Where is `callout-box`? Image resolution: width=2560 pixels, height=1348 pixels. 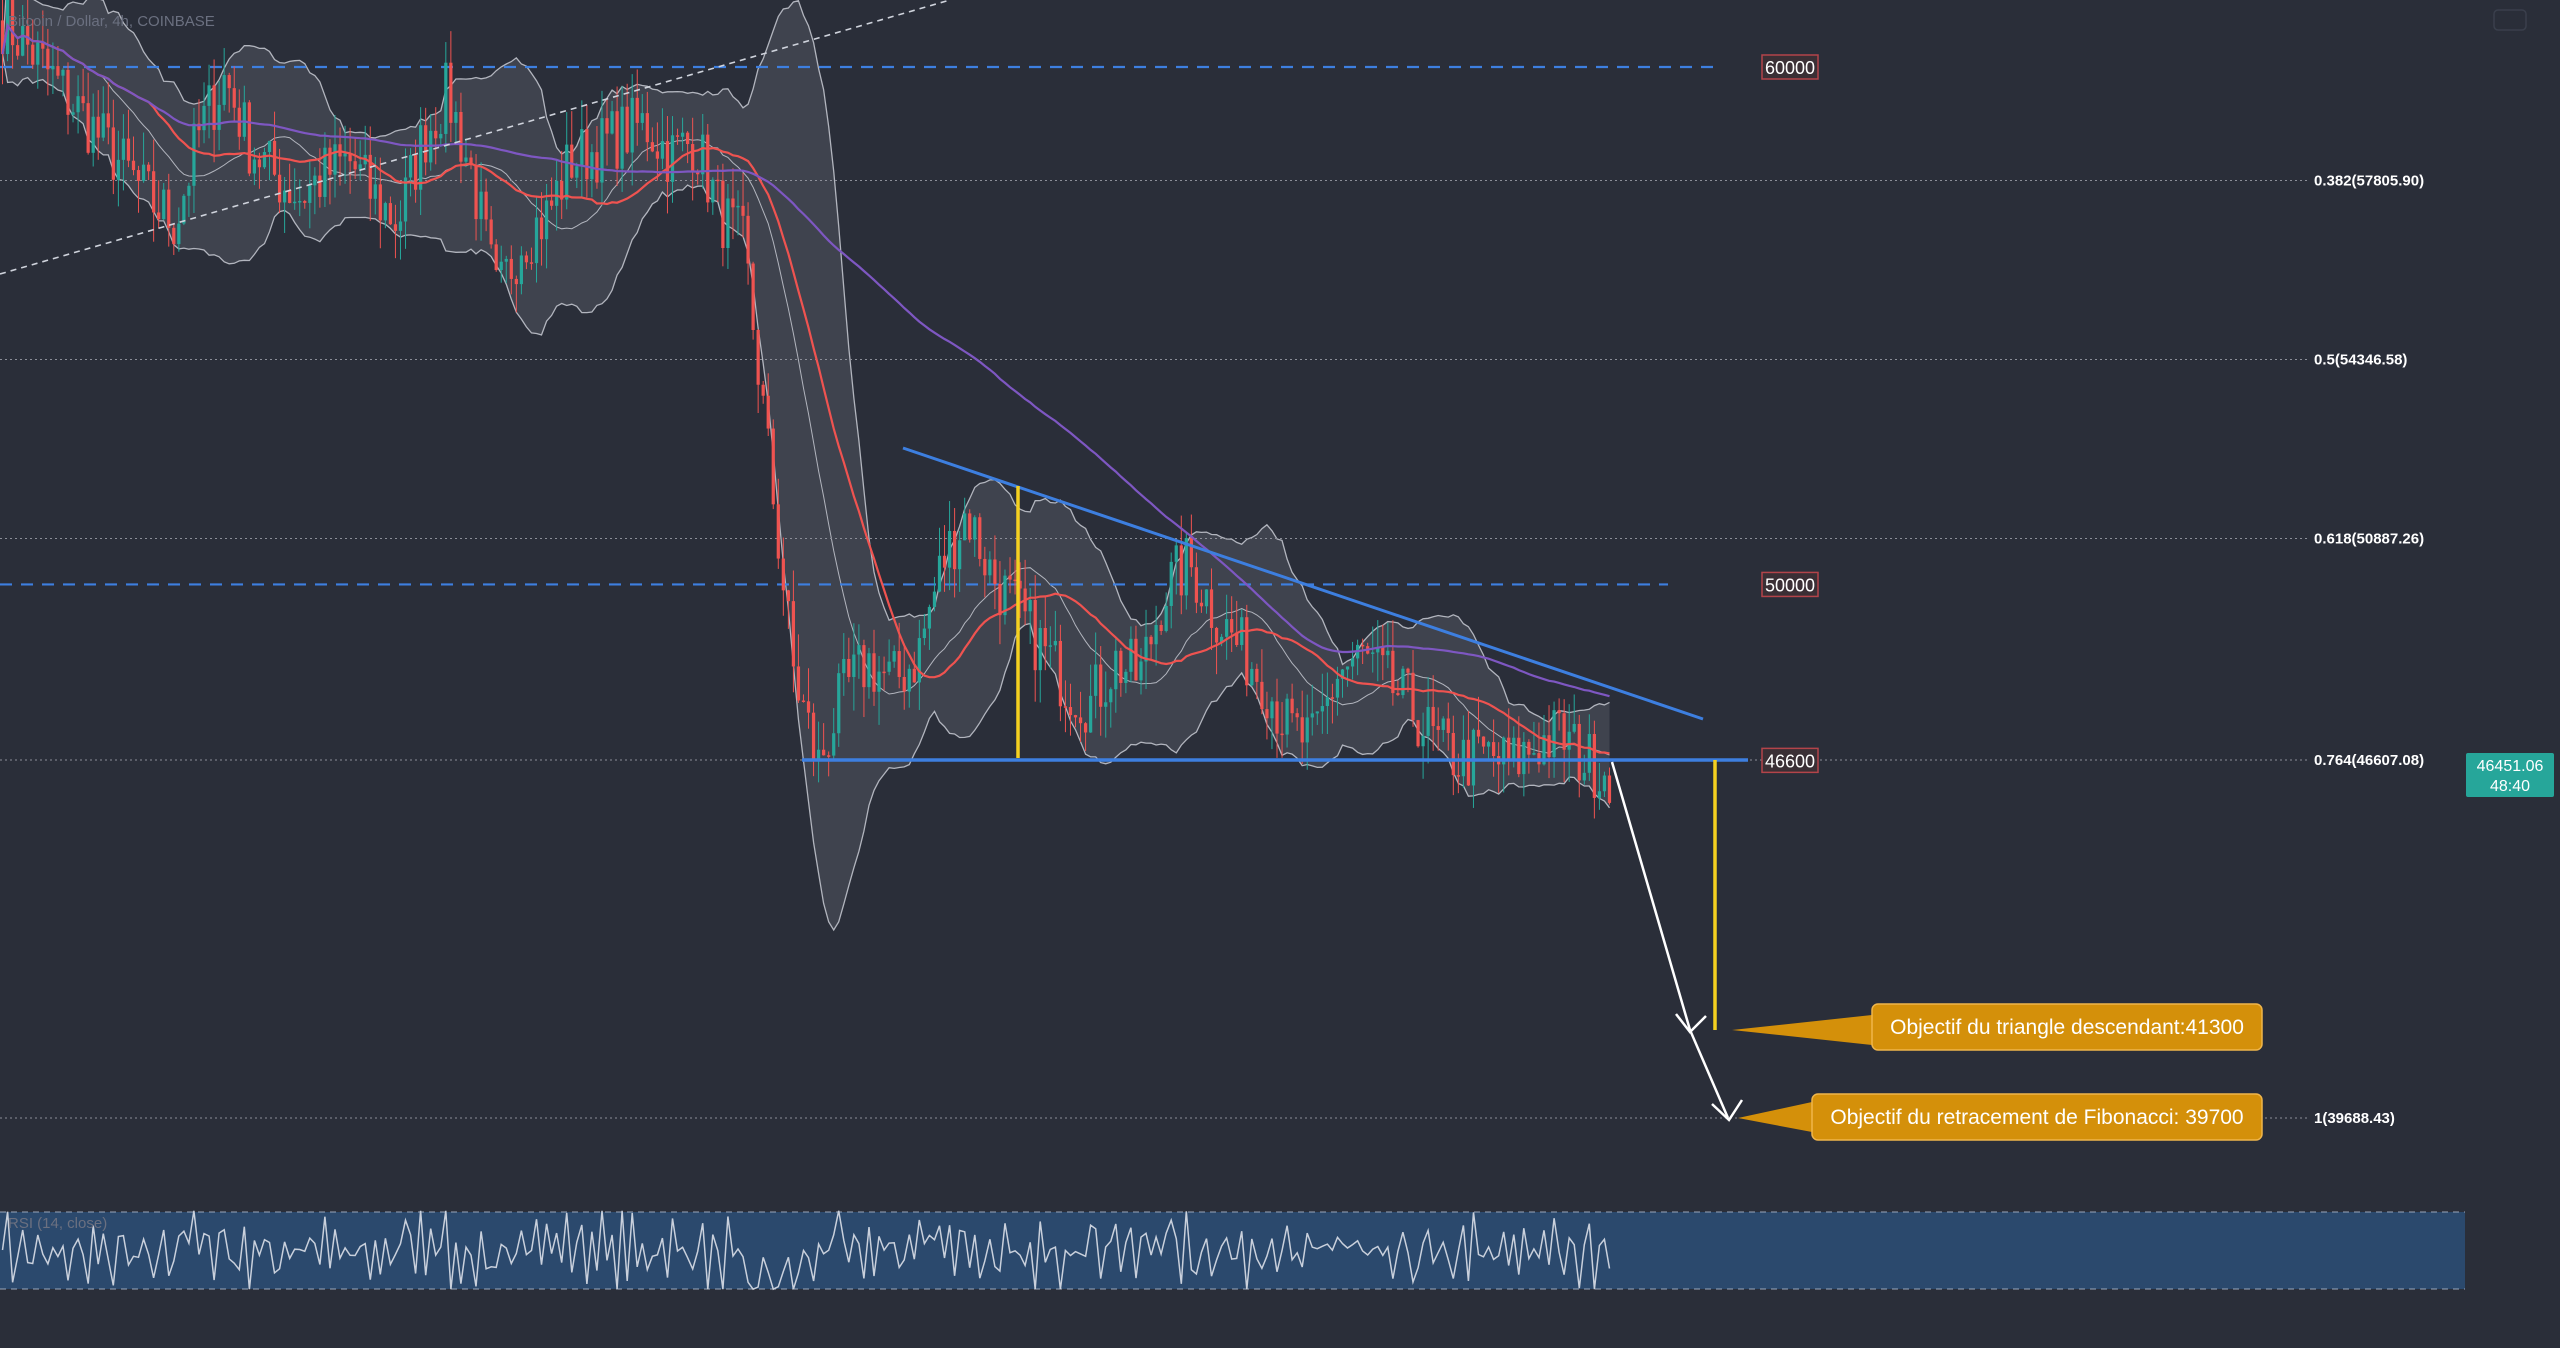
callout-box is located at coordinates (2067, 1027).